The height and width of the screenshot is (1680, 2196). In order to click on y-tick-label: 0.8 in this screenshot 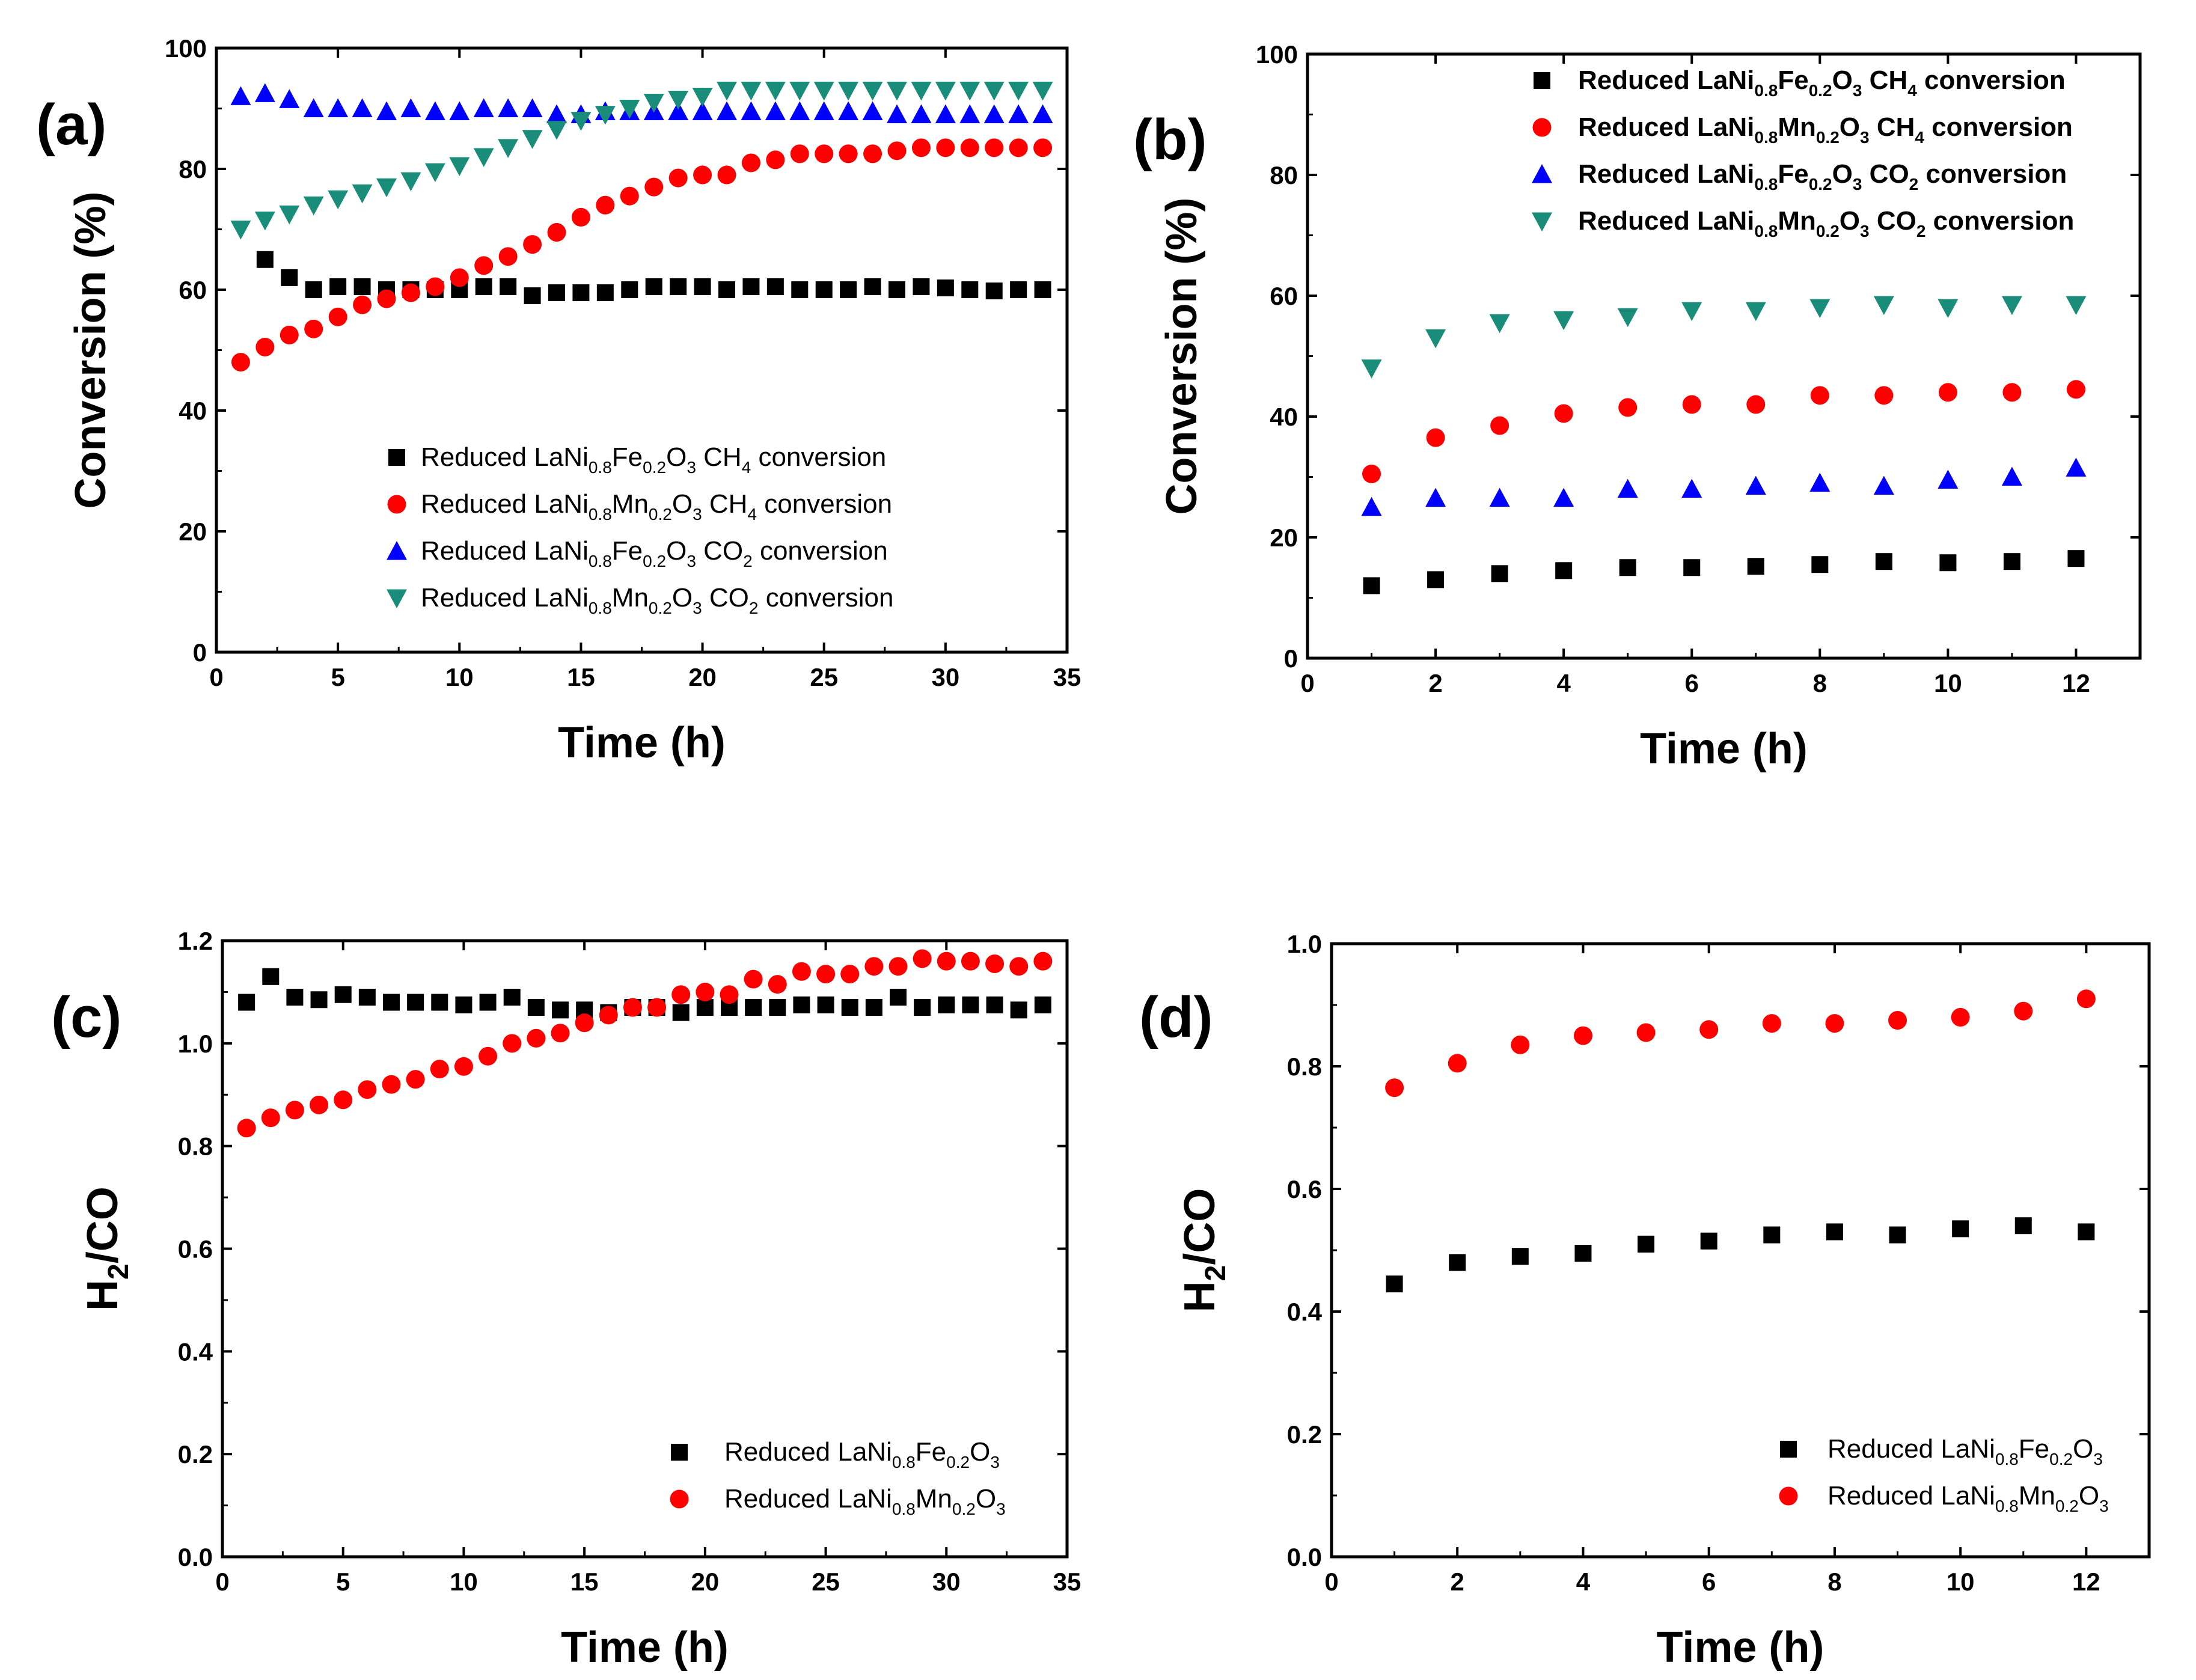, I will do `click(195, 1146)`.